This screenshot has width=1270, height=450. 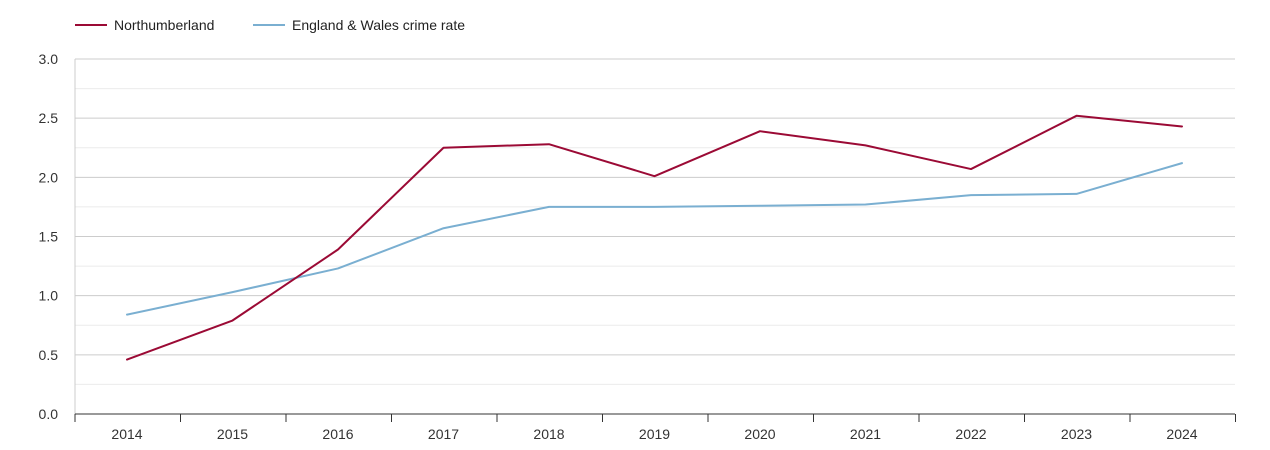 What do you see at coordinates (49, 177) in the screenshot?
I see `y-tick-label: 2.0` at bounding box center [49, 177].